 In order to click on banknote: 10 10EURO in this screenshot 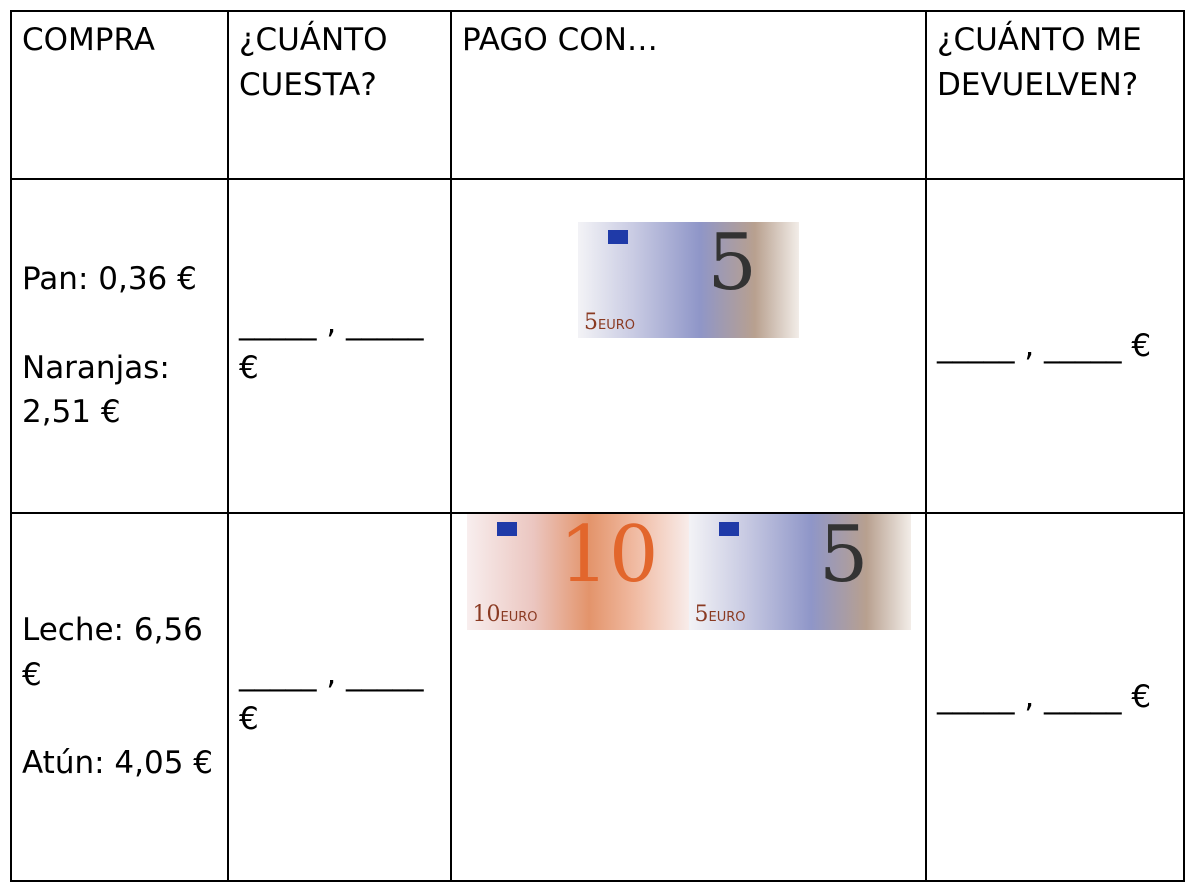, I will do `click(577, 572)`.